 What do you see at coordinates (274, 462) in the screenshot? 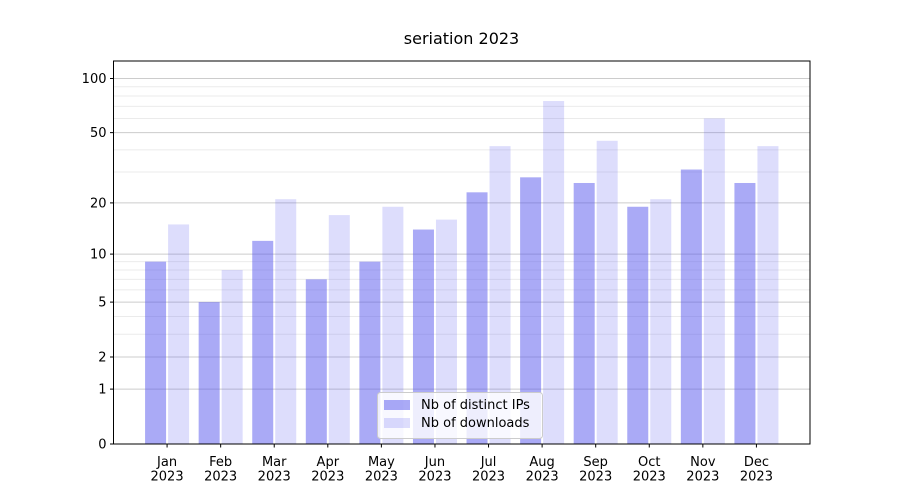
I see `x-tick-label-month: Mar` at bounding box center [274, 462].